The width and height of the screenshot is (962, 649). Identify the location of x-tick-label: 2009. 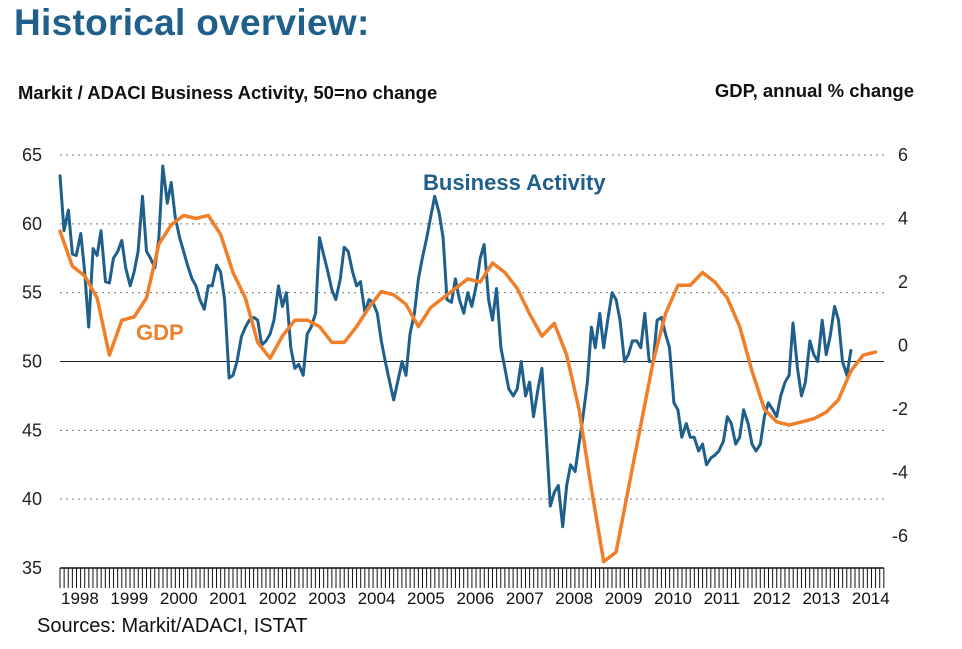
(624, 598).